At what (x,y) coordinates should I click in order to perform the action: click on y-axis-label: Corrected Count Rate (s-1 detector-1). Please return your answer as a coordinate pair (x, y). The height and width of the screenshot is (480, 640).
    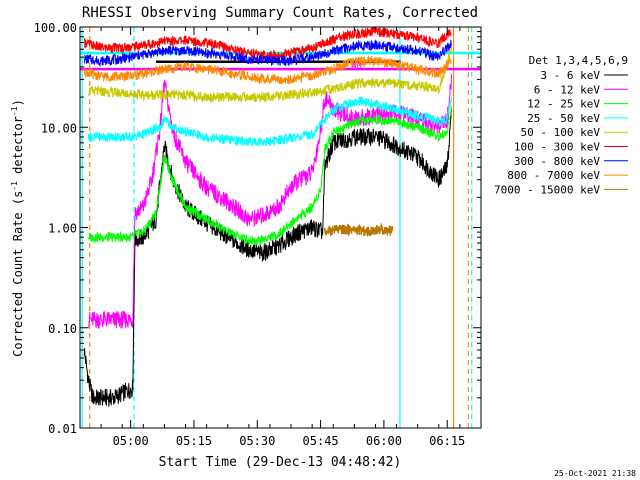
    Looking at the image, I should click on (17, 228).